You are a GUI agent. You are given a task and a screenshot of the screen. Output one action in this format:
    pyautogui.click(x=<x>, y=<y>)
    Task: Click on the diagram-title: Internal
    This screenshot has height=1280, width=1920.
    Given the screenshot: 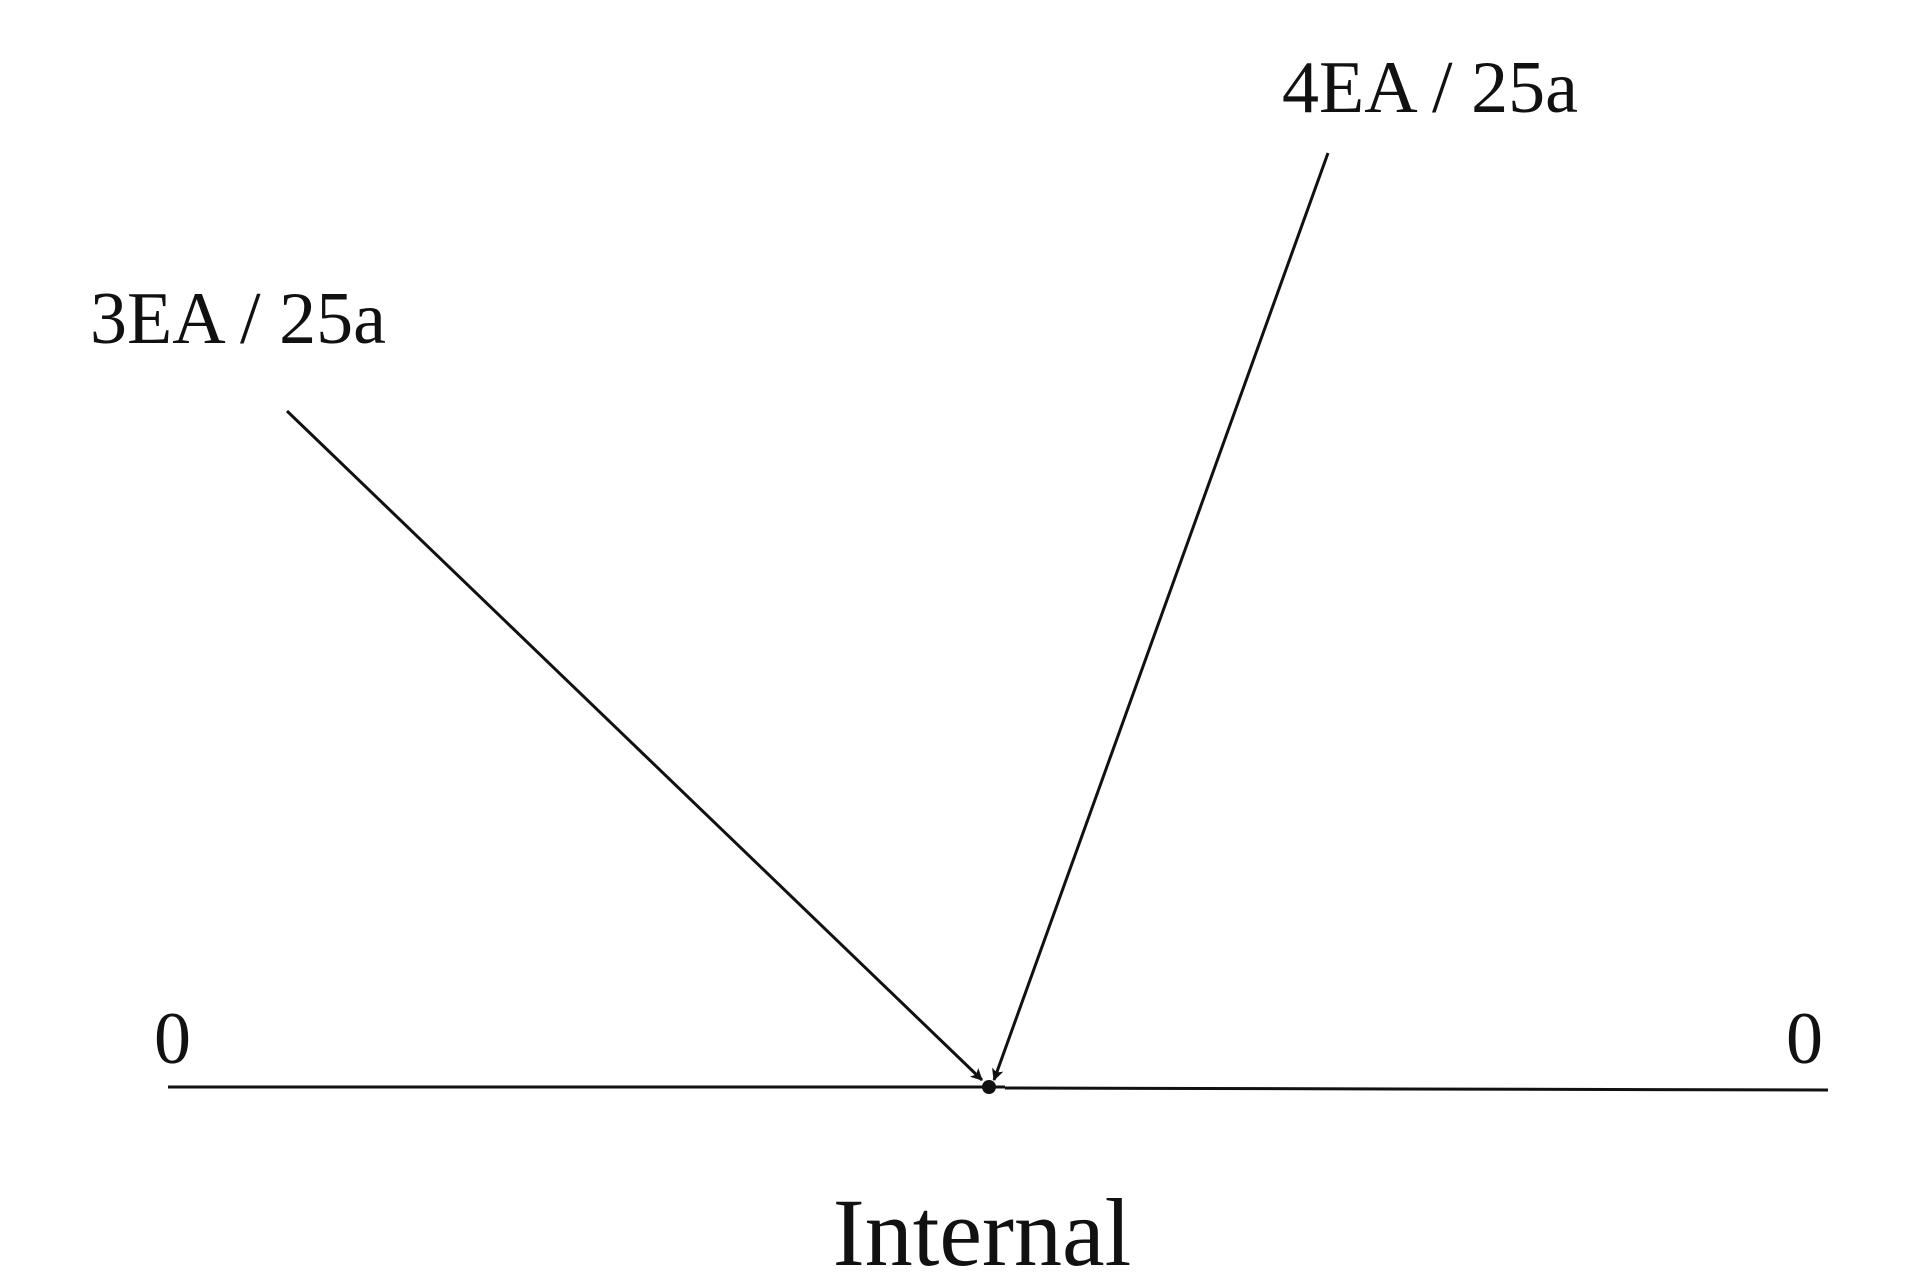 What is the action you would take?
    pyautogui.click(x=982, y=1229)
    